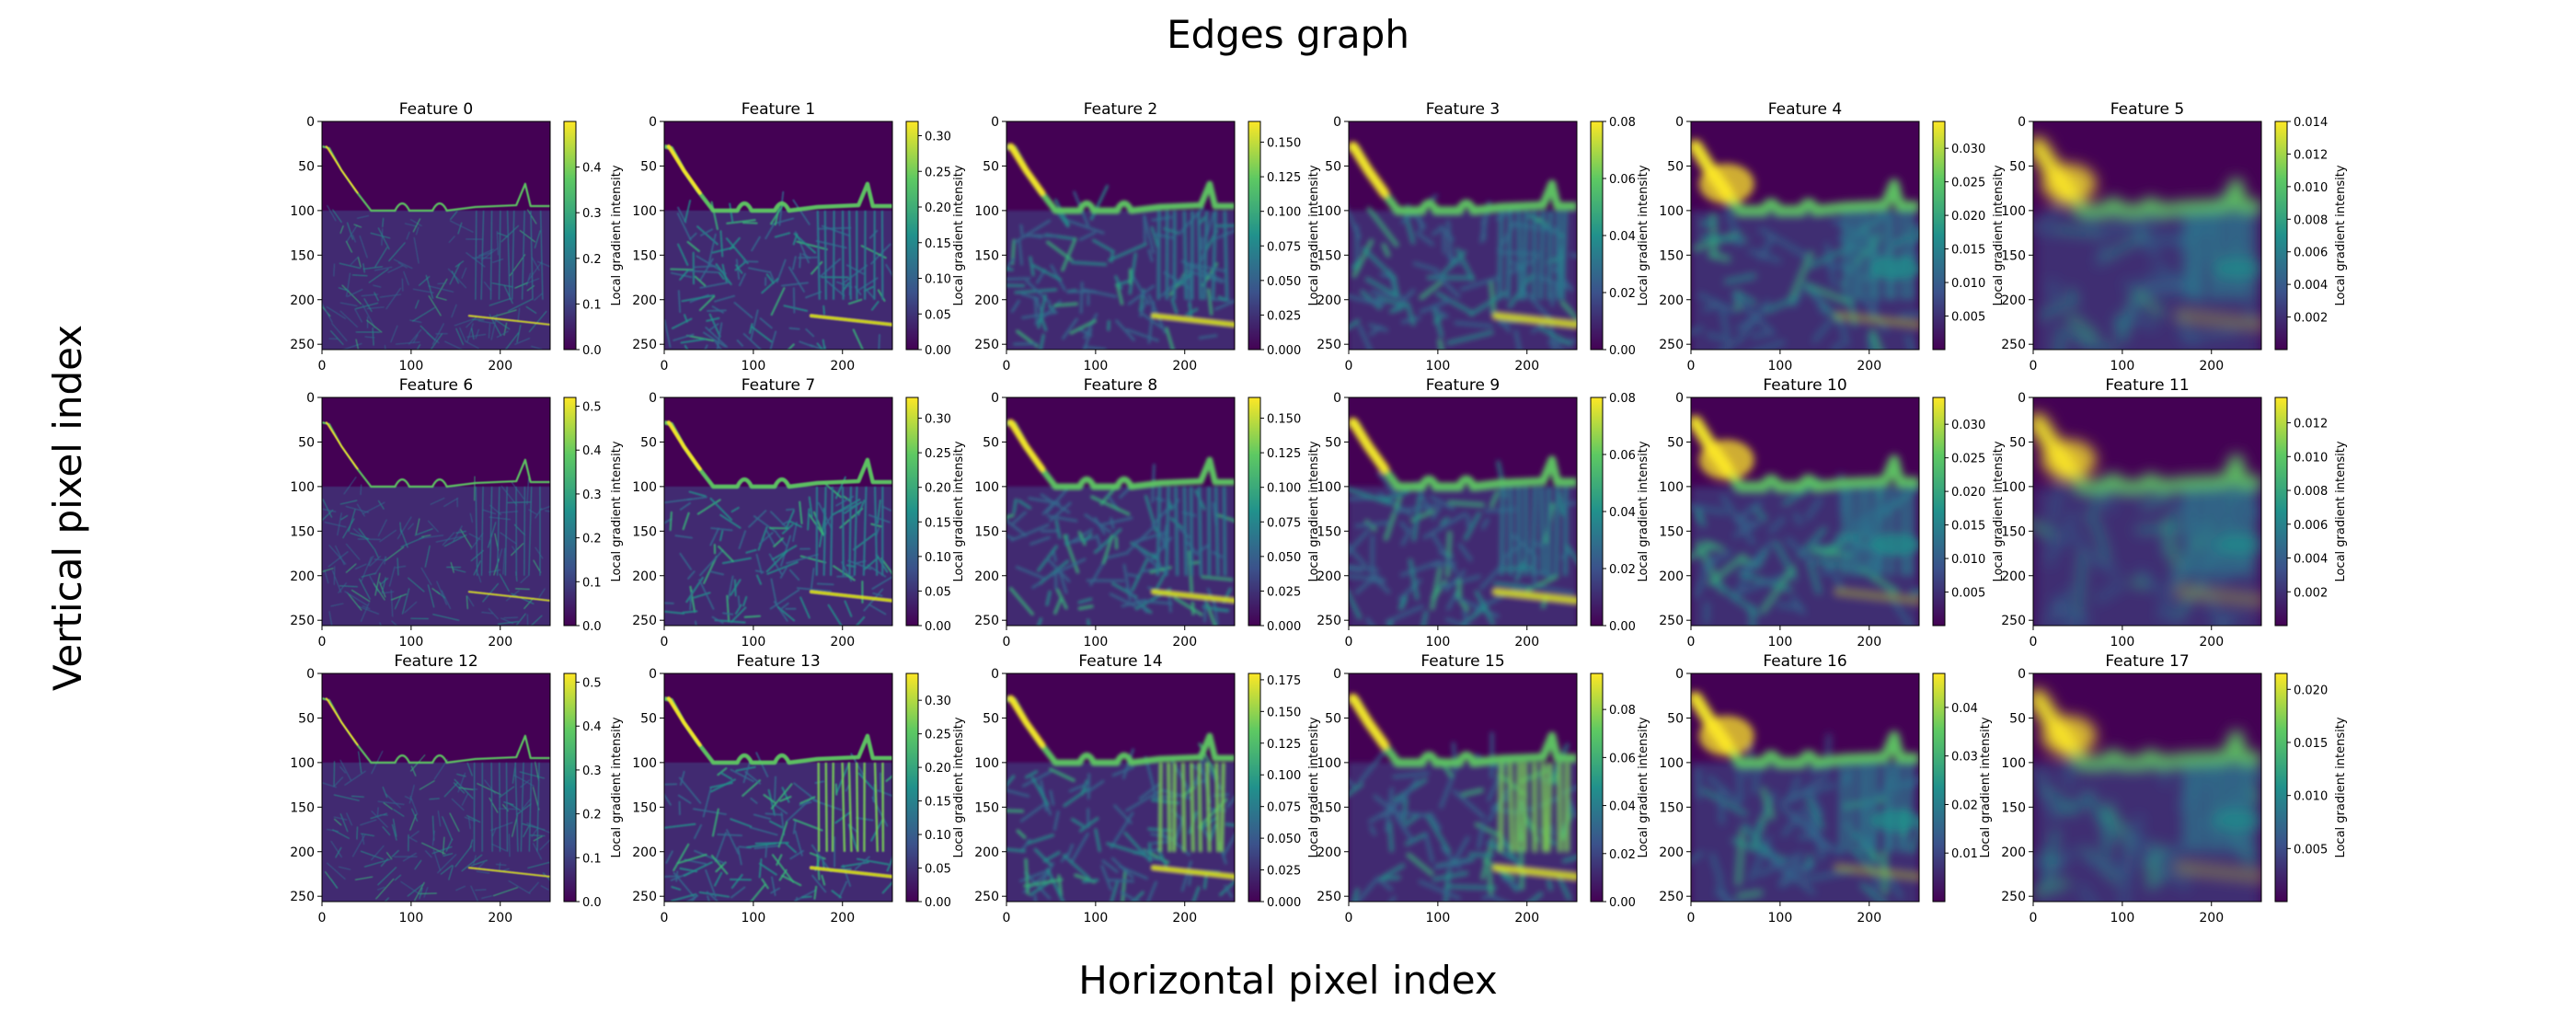  Describe the element at coordinates (1121, 236) in the screenshot. I see `axes-frame` at that location.